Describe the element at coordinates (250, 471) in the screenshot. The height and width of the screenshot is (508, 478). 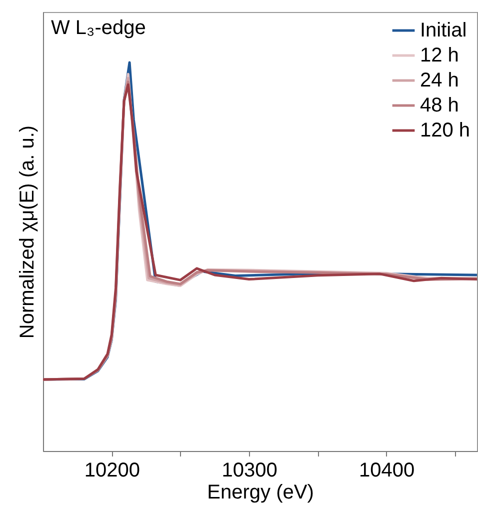
I see `x-tick-label: 10300` at that location.